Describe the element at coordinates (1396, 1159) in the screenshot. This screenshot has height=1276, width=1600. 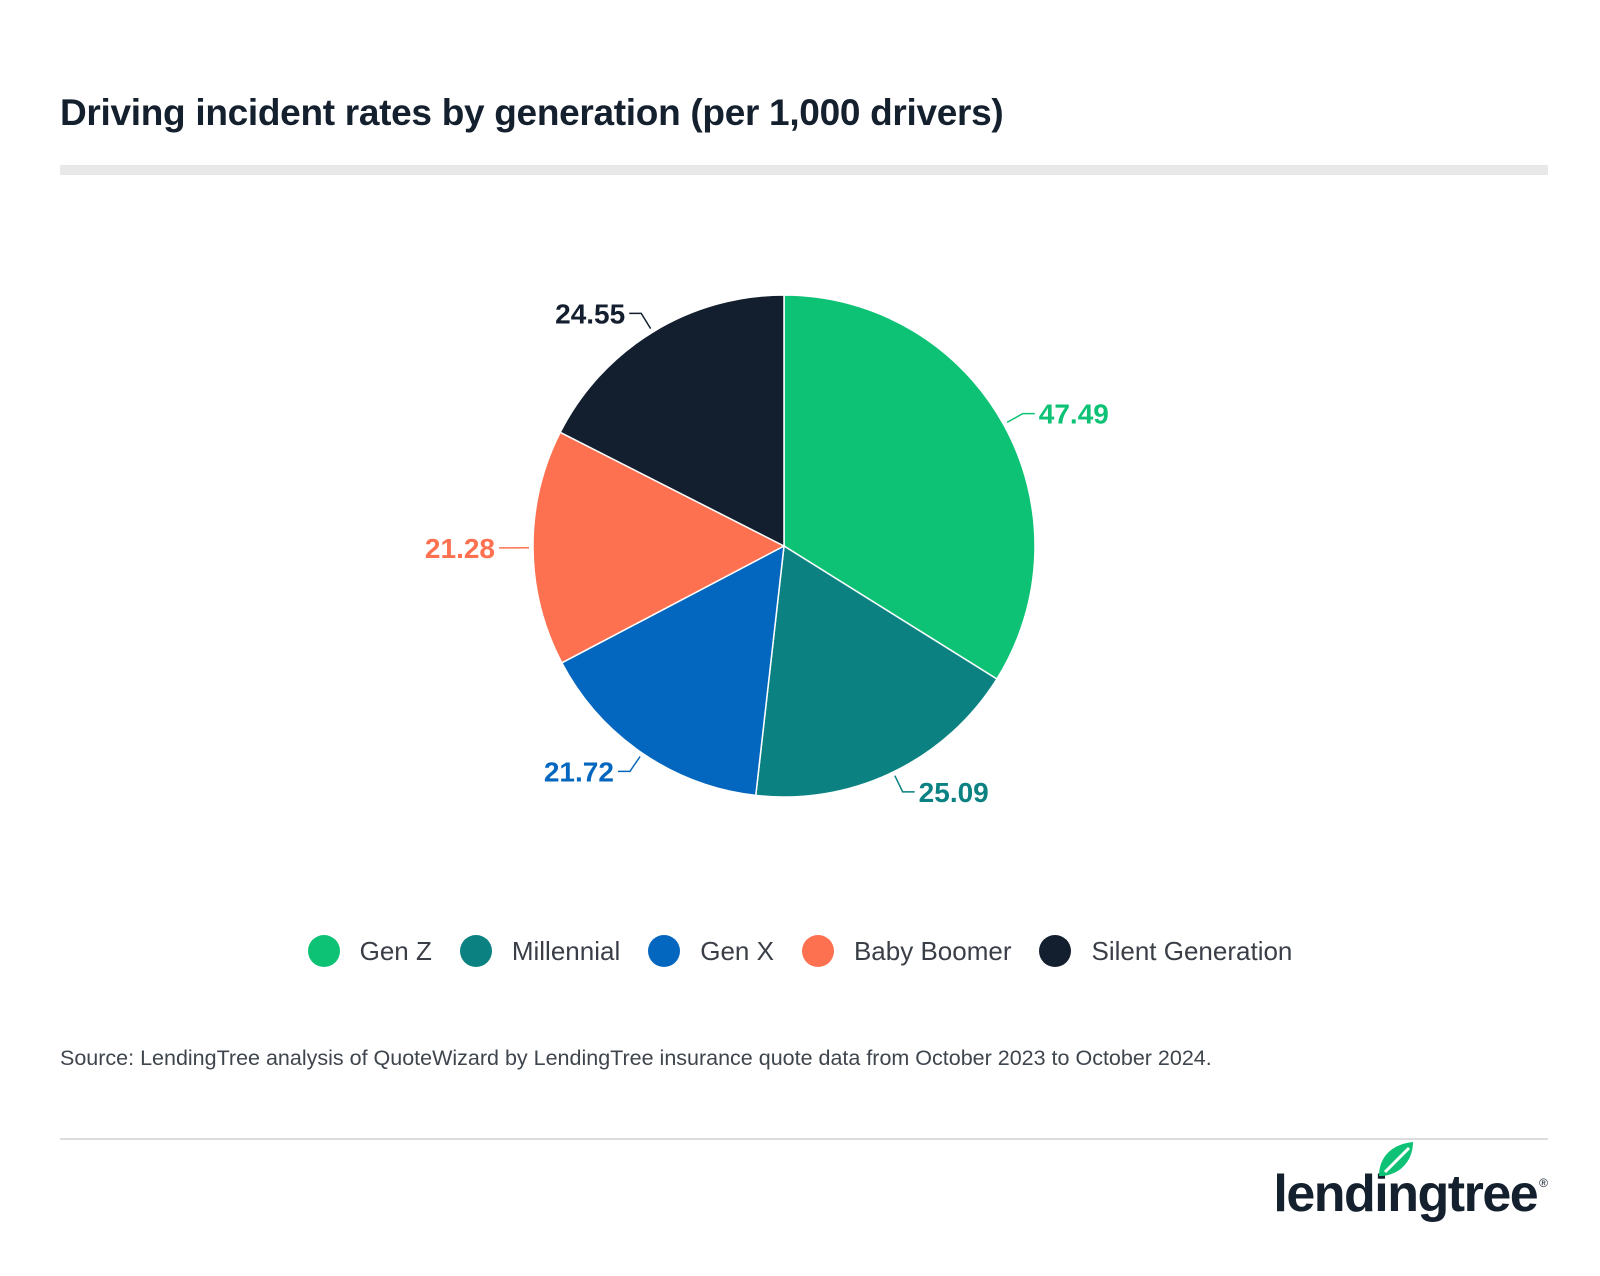
I see `leaf-icon` at that location.